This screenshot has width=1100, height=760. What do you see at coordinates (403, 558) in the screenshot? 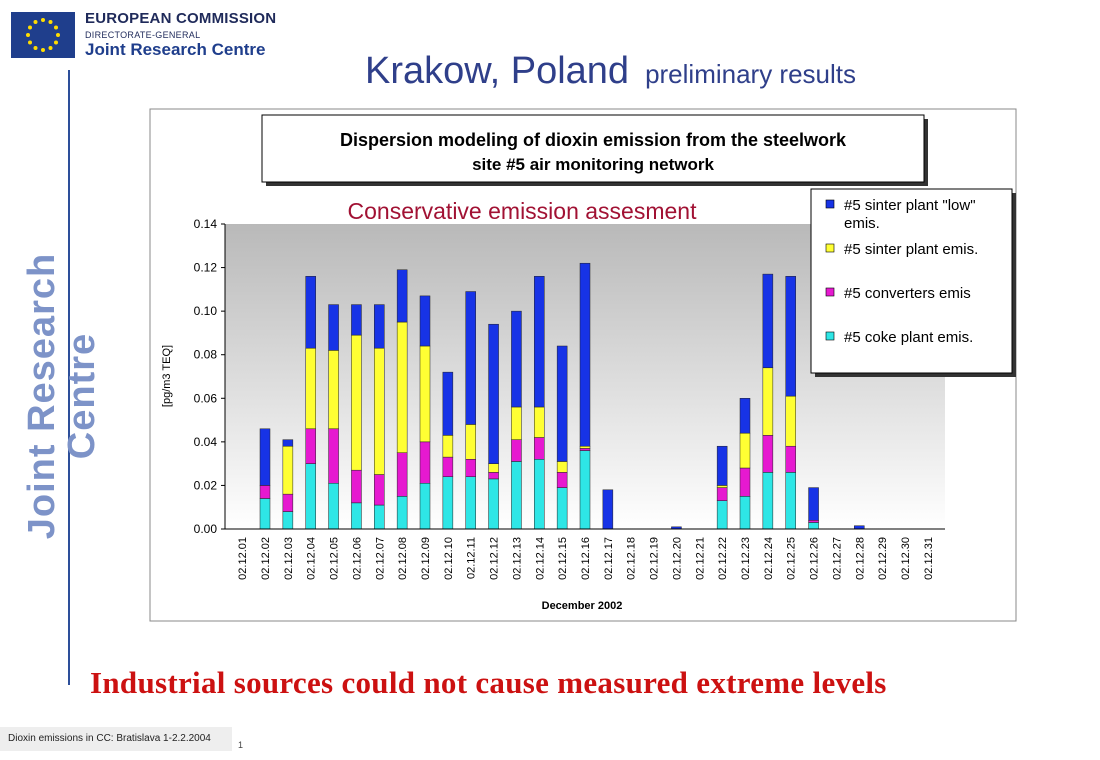
I see `x-tick-label: 02.12.08` at bounding box center [403, 558].